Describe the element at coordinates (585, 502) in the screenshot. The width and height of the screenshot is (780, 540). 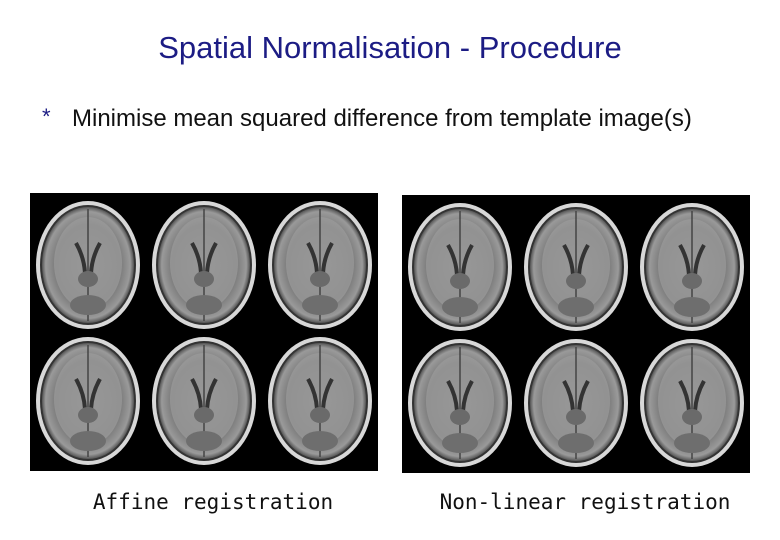
I see `panel-caption: Non-linear registration` at that location.